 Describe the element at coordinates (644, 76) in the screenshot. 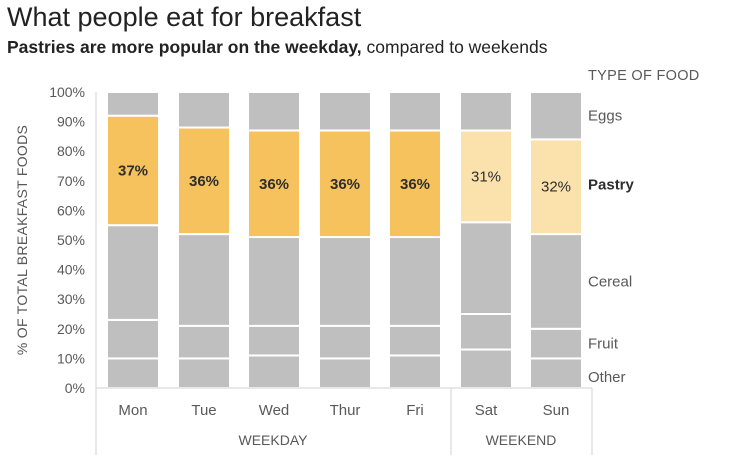

I see `legend-title: TYPE OF FOOD` at that location.